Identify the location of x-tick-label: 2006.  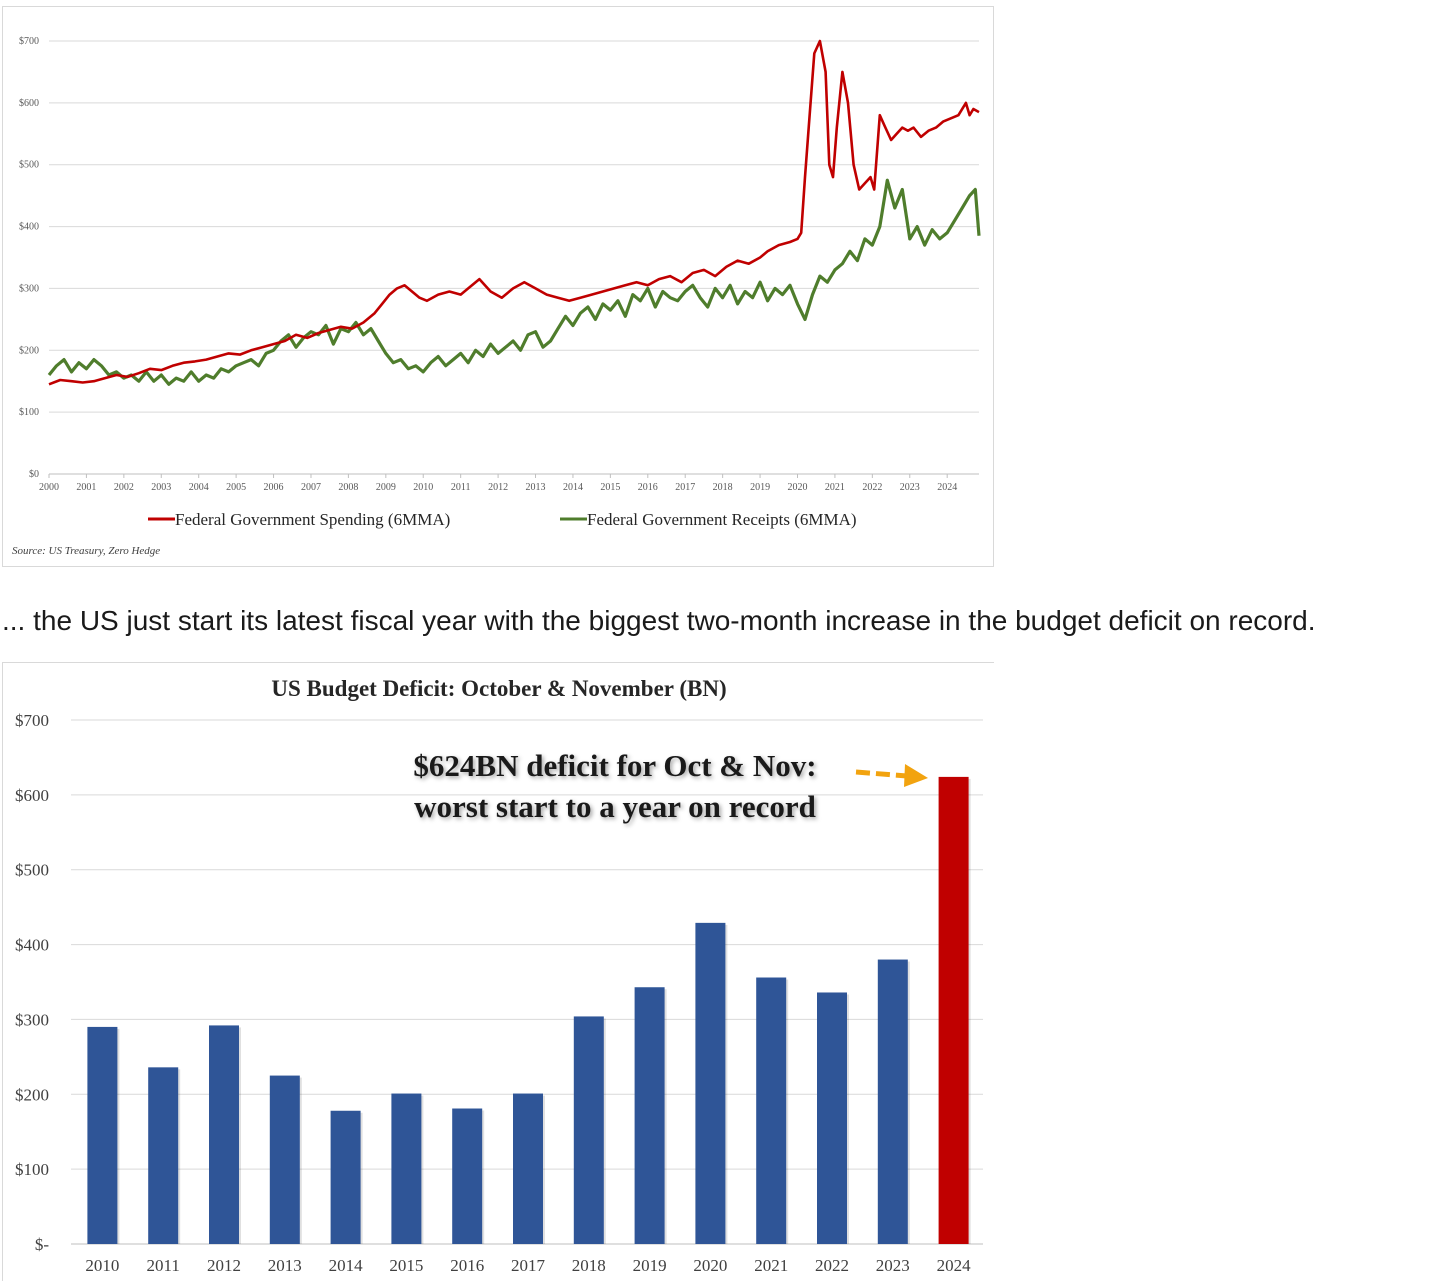
(274, 487).